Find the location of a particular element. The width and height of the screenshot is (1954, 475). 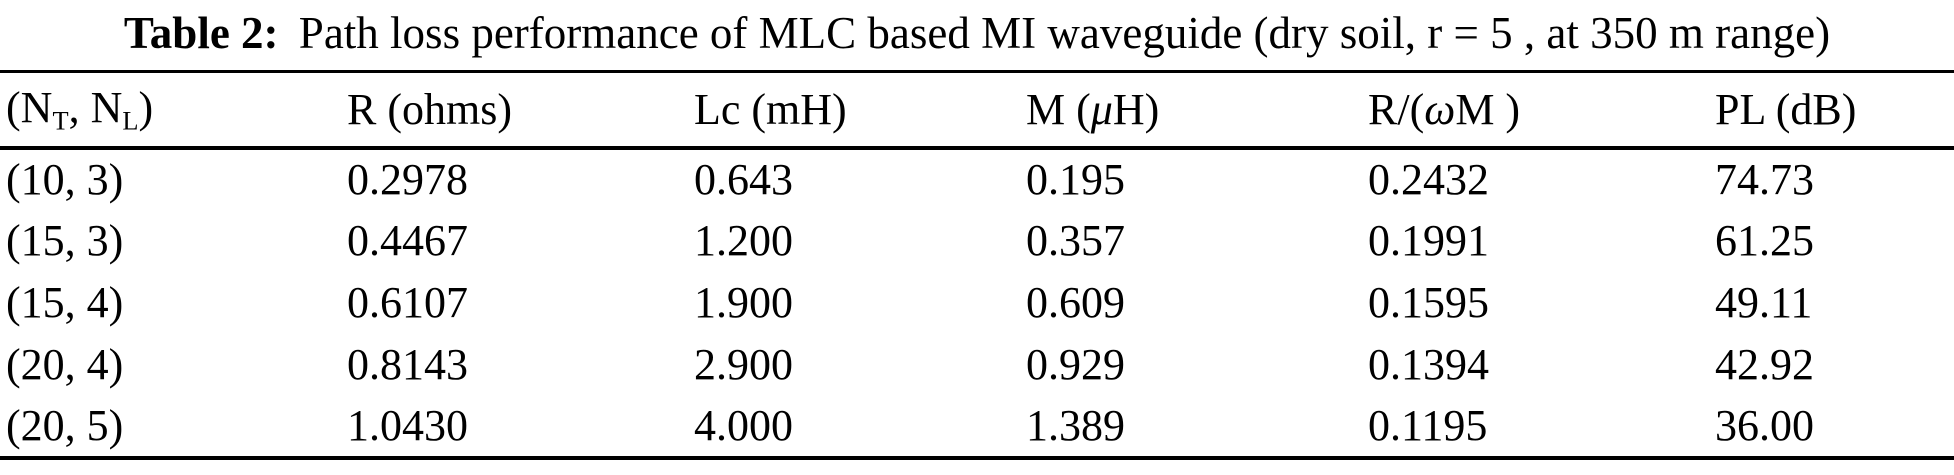

cell-pl-db: 61.25 is located at coordinates (1764, 240).